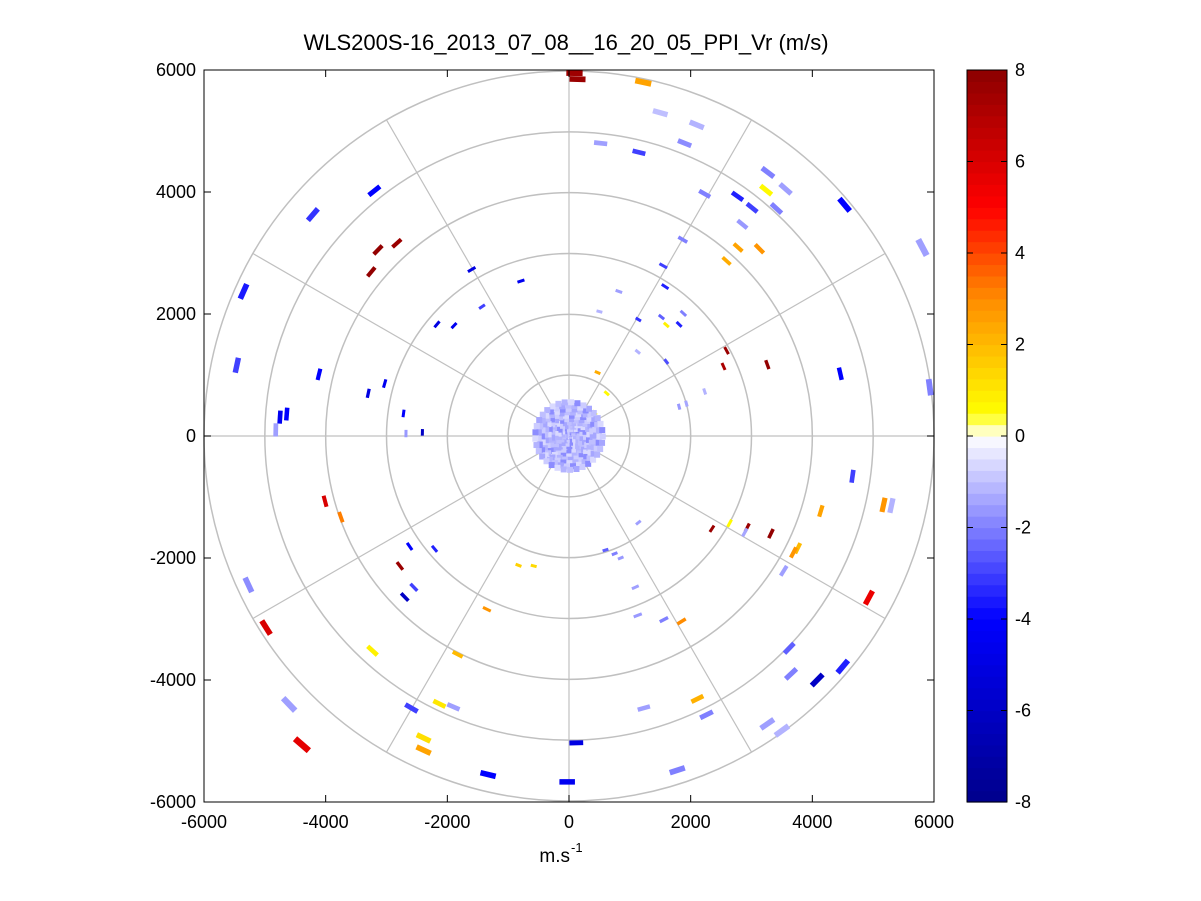 The height and width of the screenshot is (901, 1201). What do you see at coordinates (204, 822) in the screenshot?
I see `x-tick-label: -6000` at bounding box center [204, 822].